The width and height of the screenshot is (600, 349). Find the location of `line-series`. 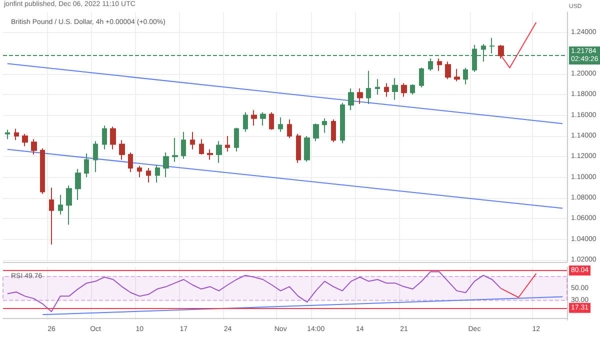

line-series is located at coordinates (254, 291).